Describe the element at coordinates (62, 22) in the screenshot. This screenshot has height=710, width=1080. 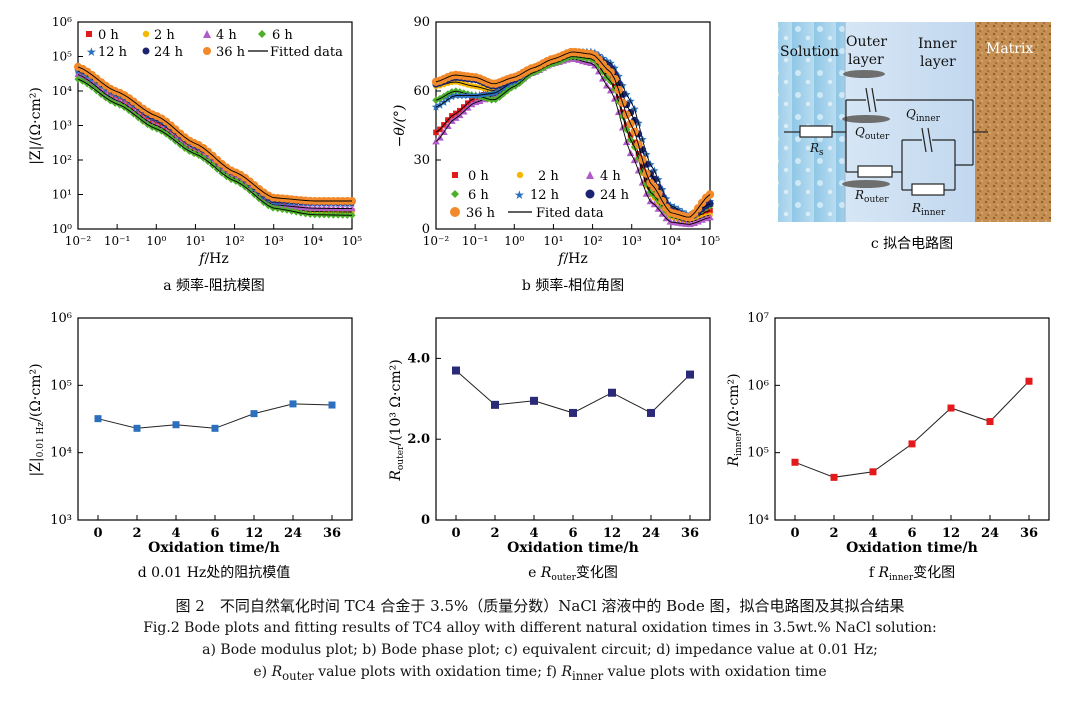
I see `y-tick-label: 10⁶` at that location.